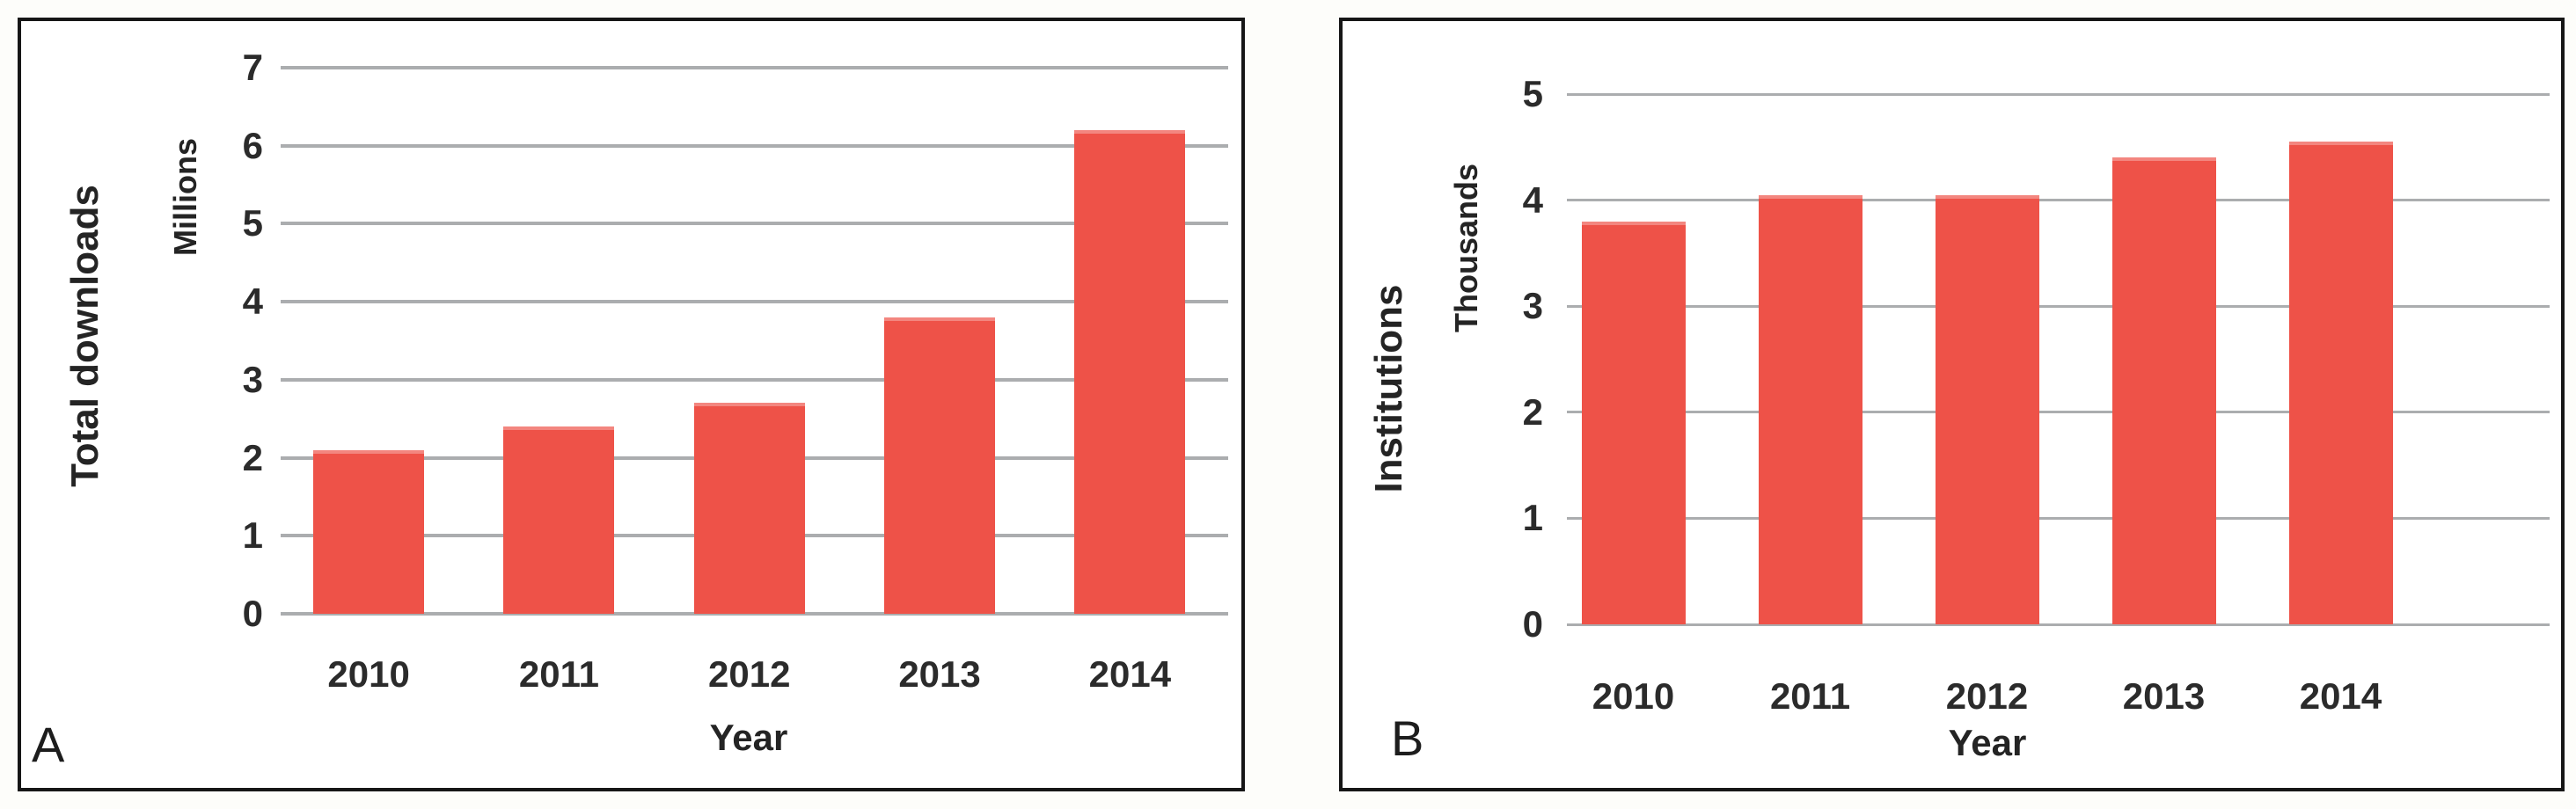 The width and height of the screenshot is (2576, 809). Describe the element at coordinates (253, 145) in the screenshot. I see `y-tick-label: 6` at that location.